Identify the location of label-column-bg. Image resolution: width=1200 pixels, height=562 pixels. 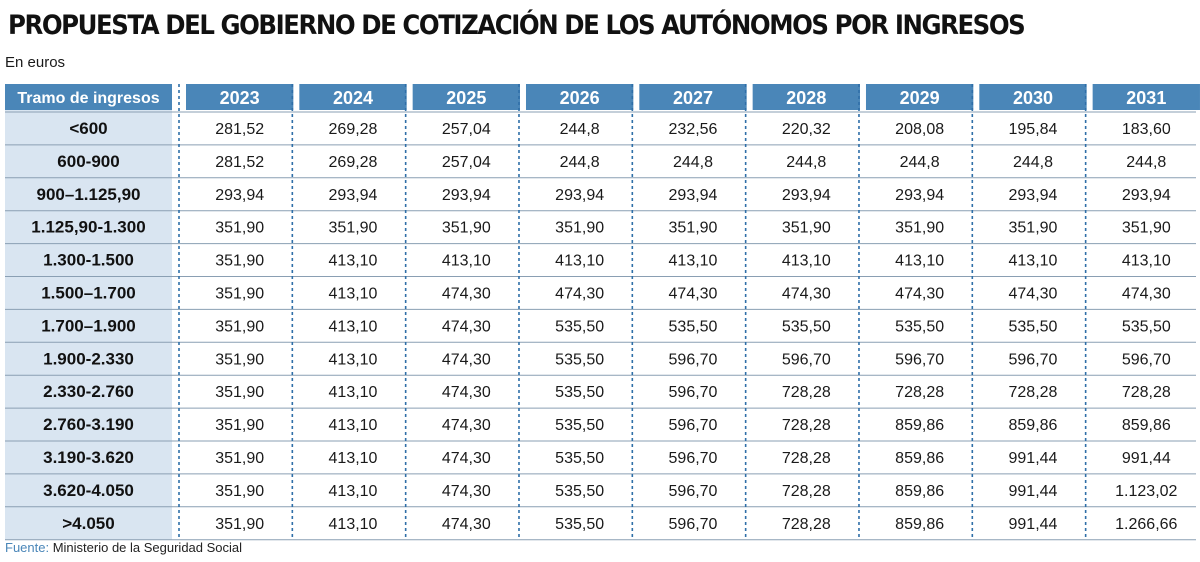
(88, 312).